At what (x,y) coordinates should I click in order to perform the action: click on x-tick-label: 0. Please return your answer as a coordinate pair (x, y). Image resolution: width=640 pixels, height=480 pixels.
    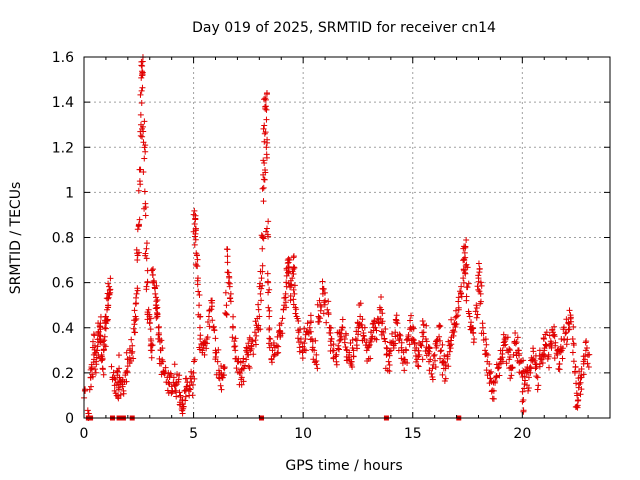
    Looking at the image, I should click on (84, 434).